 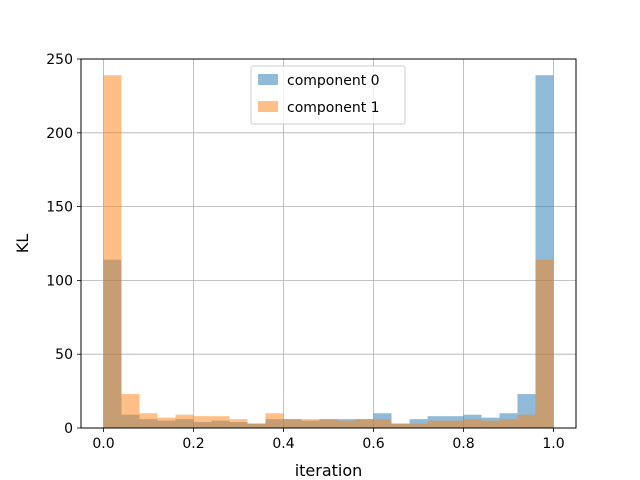 What do you see at coordinates (59, 281) in the screenshot?
I see `y-tick-label: 100` at bounding box center [59, 281].